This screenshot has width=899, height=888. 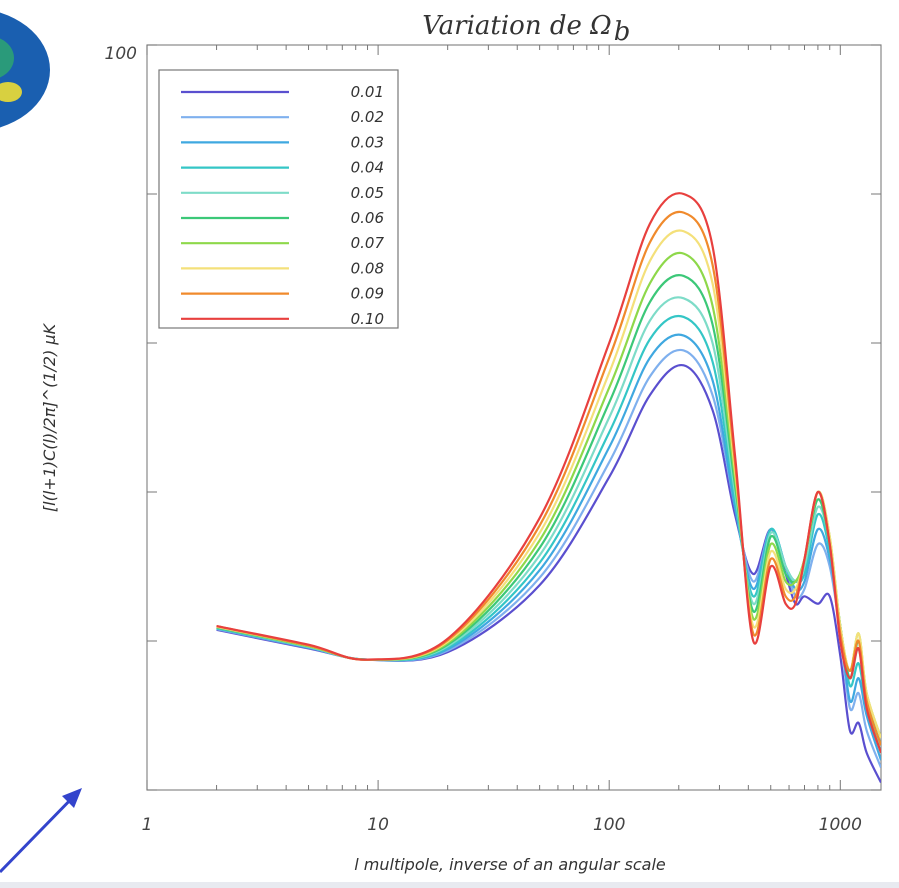 What do you see at coordinates (840, 825) in the screenshot?
I see `x-tick-label: 1000` at bounding box center [840, 825].